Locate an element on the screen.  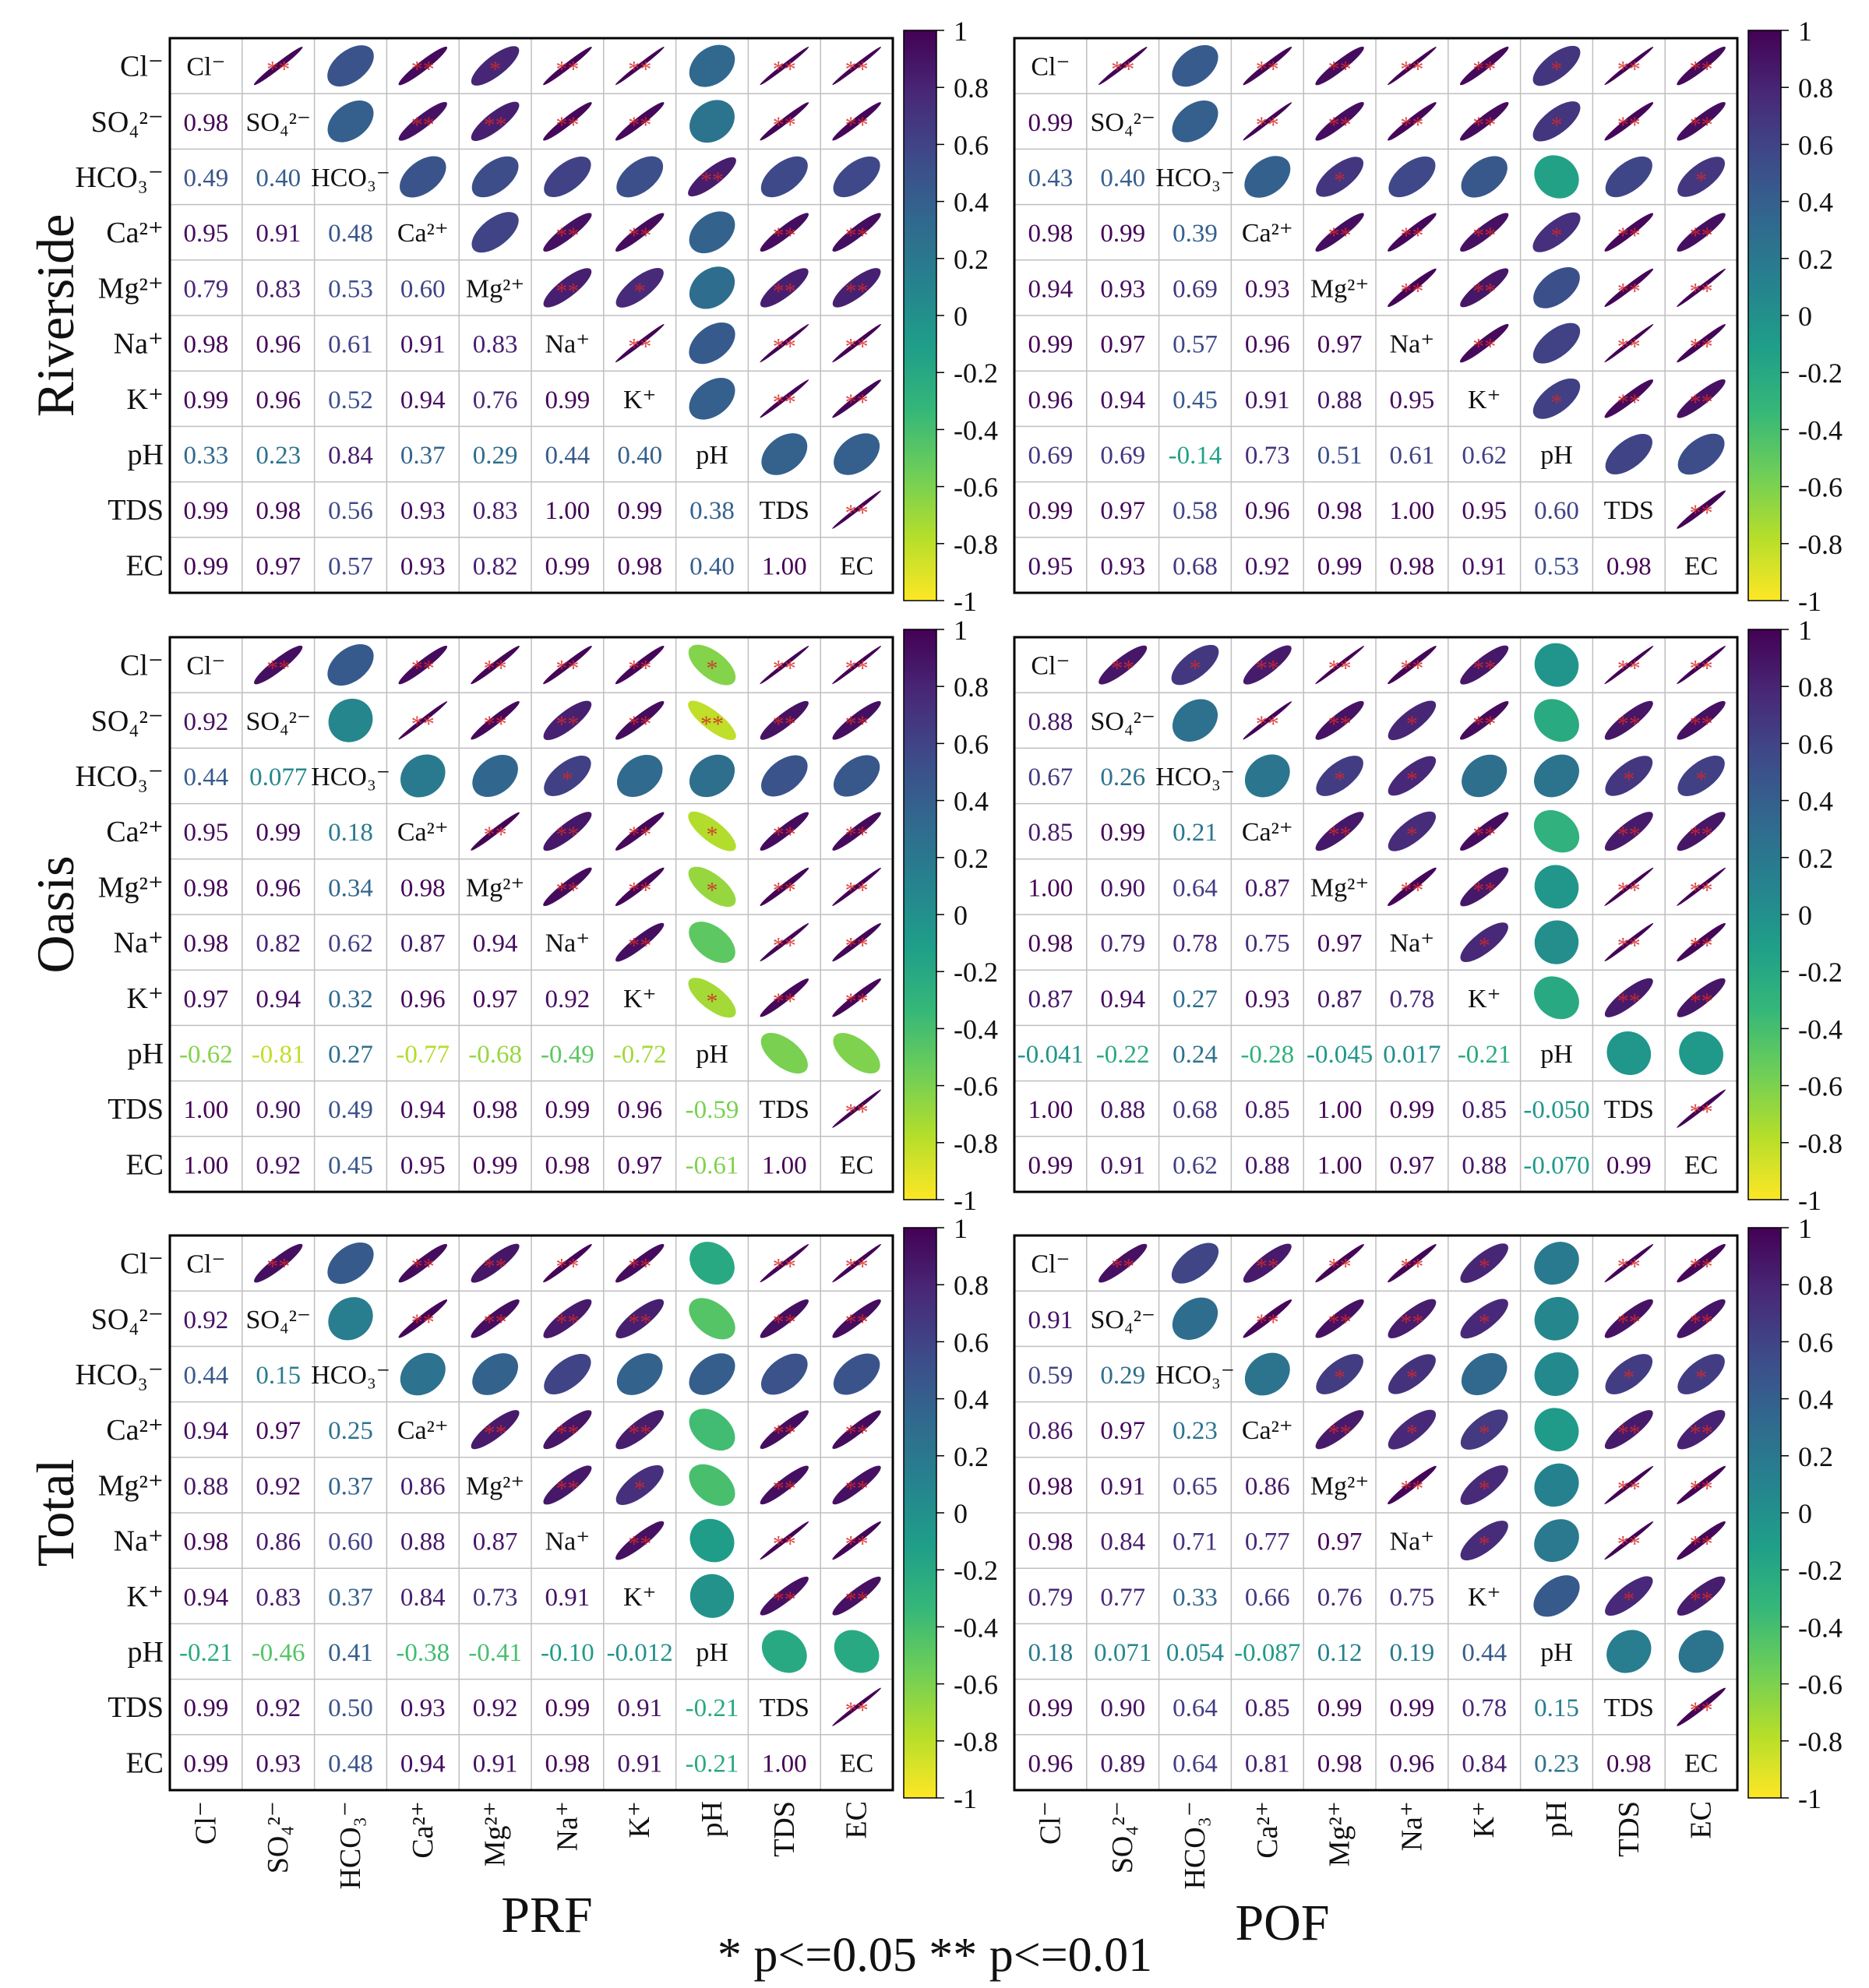
colorbar-tick-label: -0.4 is located at coordinates (976, 1029).